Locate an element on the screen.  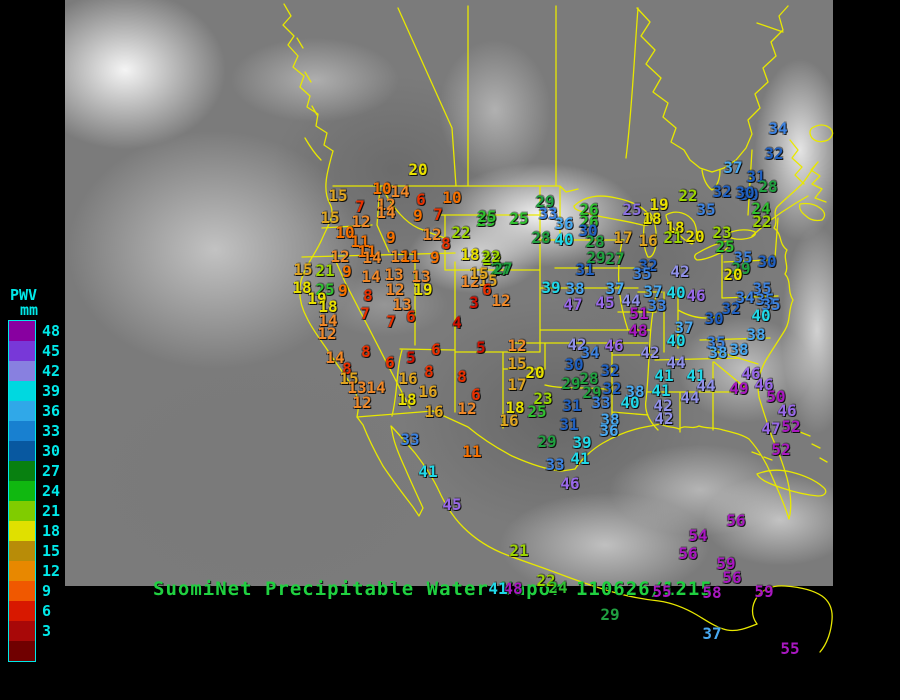
station-value: 20 is located at coordinates (695, 236).